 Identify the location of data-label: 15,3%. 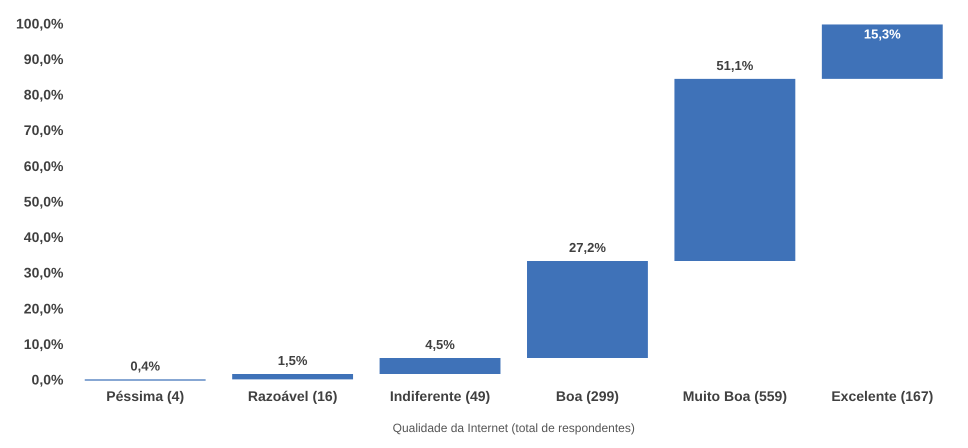
(883, 34).